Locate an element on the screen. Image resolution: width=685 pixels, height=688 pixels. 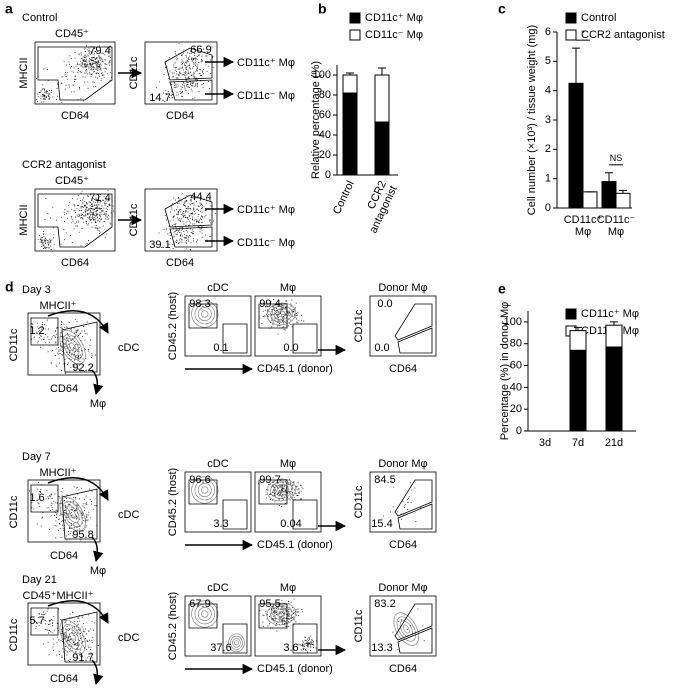
legend-label: CD11c⁻ Mφ is located at coordinates (394, 35).